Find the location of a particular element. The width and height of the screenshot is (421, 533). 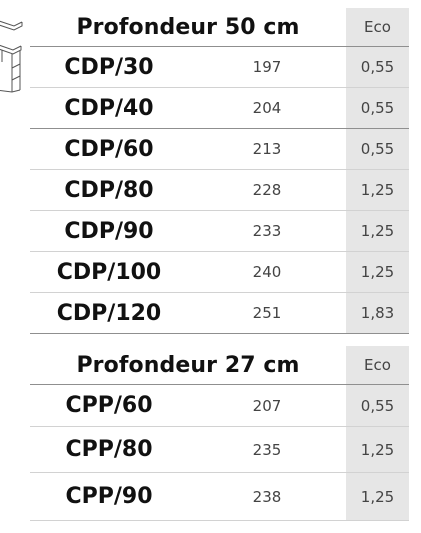

model-name: CDP/30 is located at coordinates (109, 67).